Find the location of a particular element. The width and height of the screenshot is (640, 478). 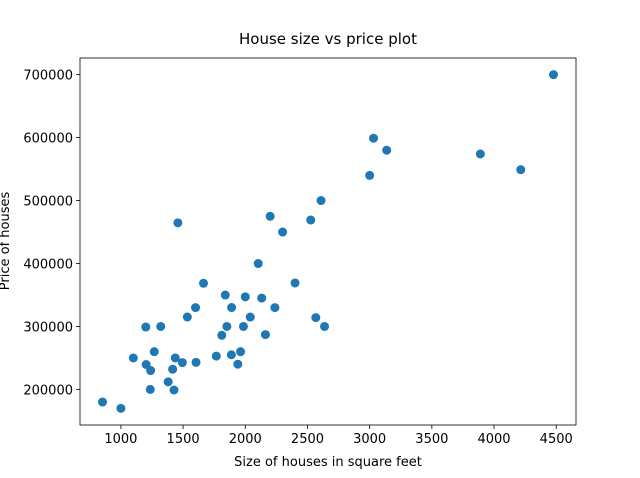

x-tick-label: 4000 is located at coordinates (493, 439).